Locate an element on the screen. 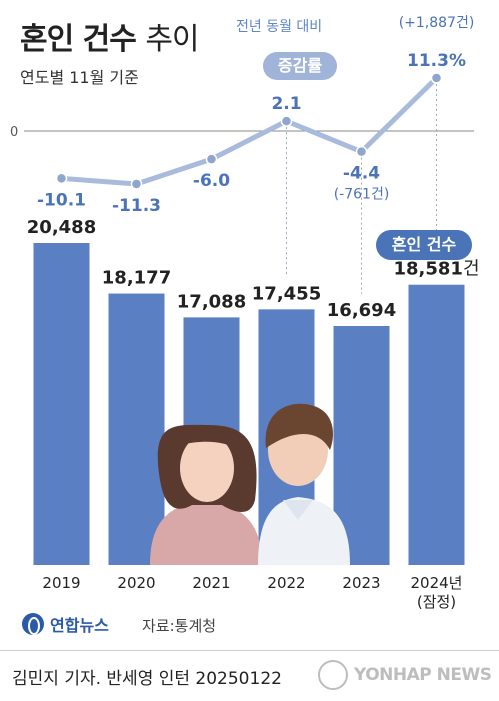 The image size is (499, 701). logo-text: 연합뉴스 is located at coordinates (79, 625).